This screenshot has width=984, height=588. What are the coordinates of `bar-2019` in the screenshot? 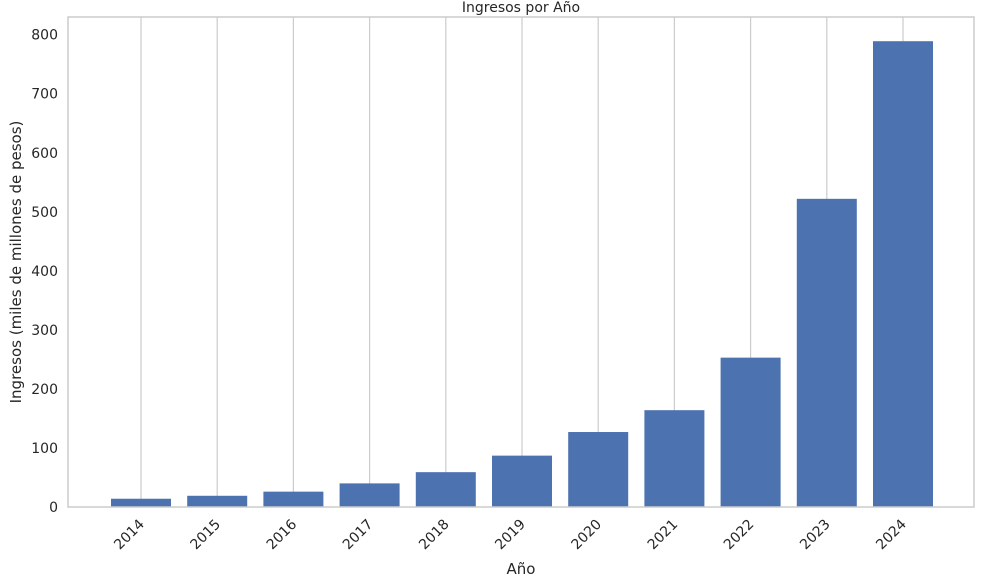 It's located at (522, 481).